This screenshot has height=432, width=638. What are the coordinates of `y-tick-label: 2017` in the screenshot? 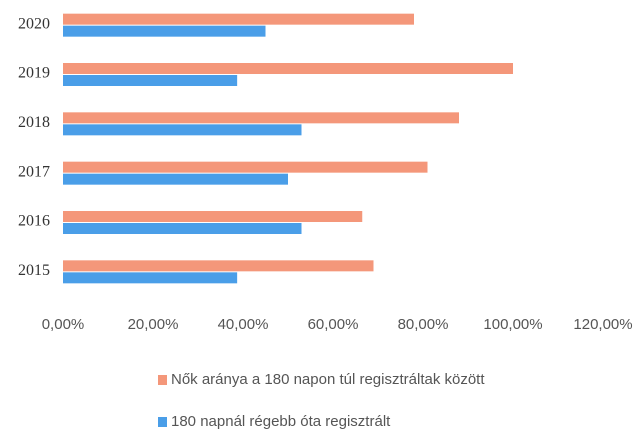 It's located at (34, 171).